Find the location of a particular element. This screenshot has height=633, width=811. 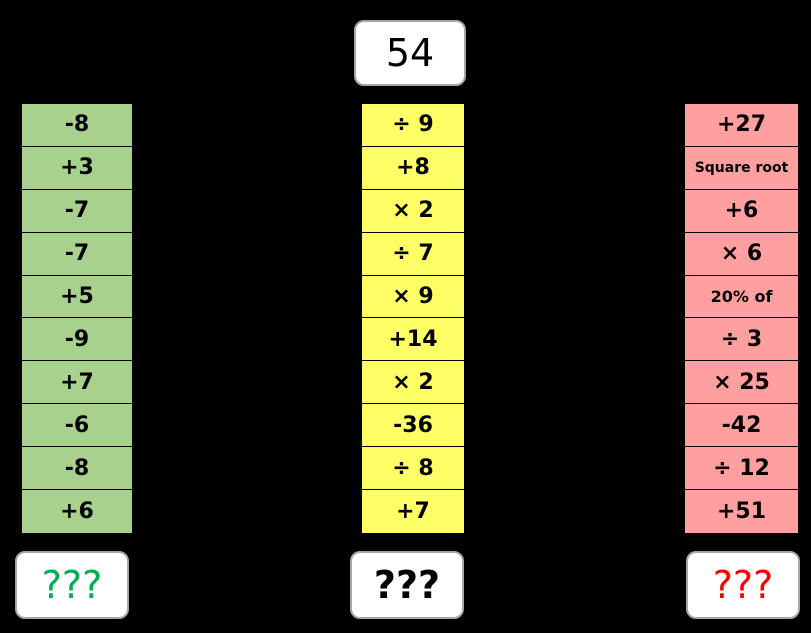

green-operation: +3 is located at coordinates (77, 168).